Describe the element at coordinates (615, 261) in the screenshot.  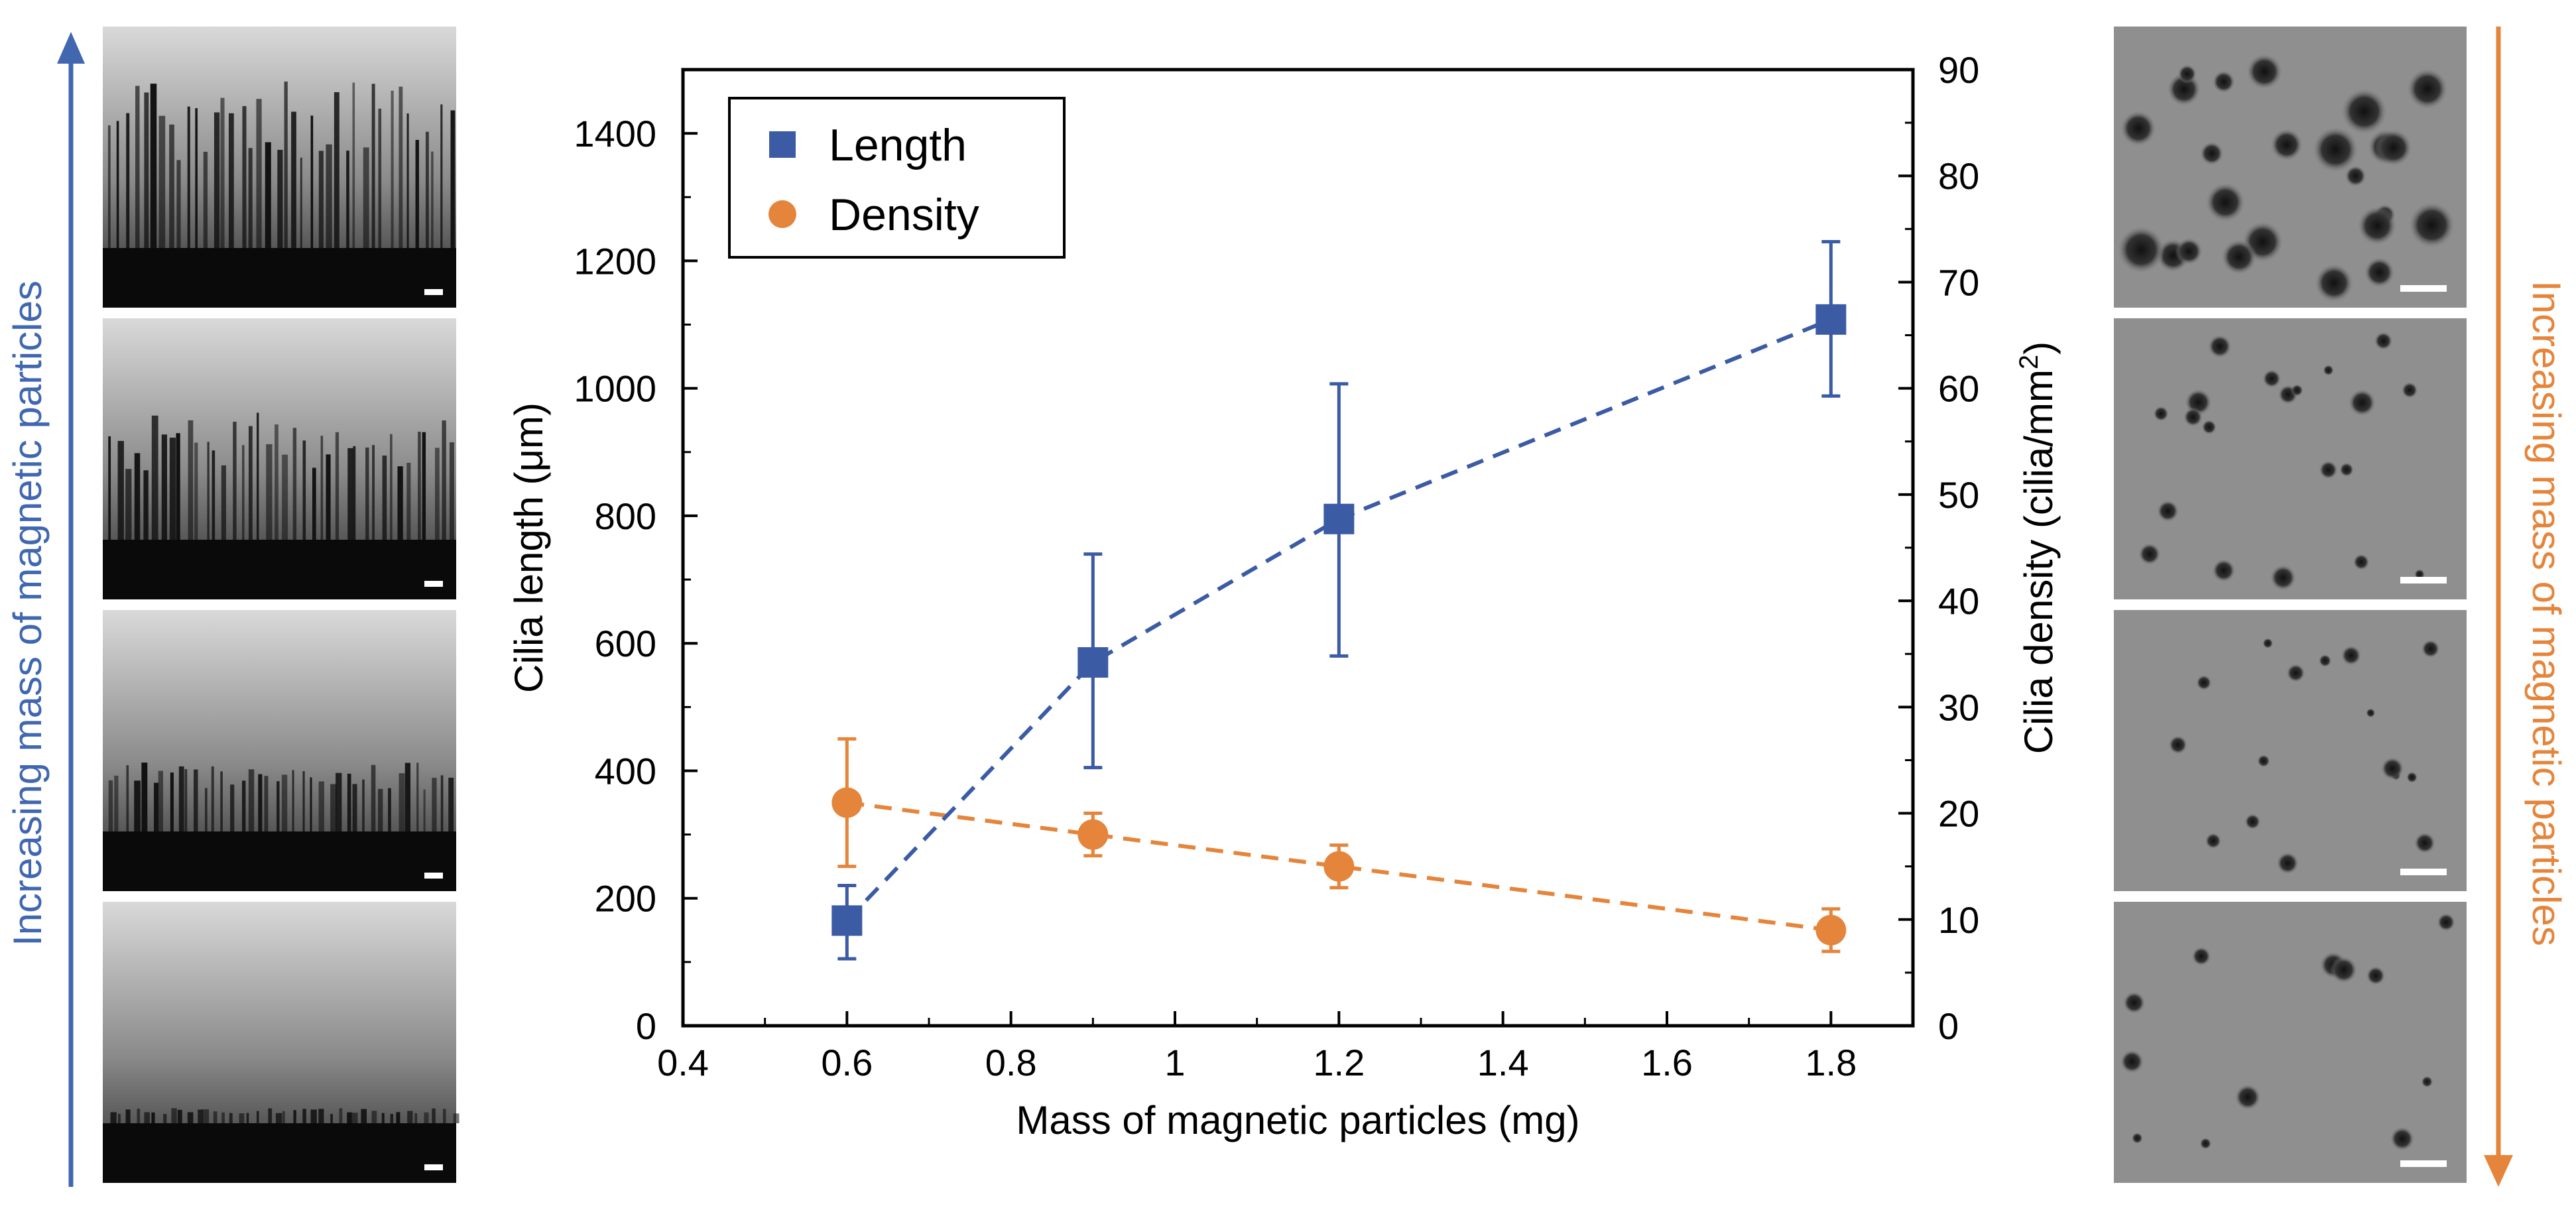
I see `y-left-tick-label: 1200` at that location.